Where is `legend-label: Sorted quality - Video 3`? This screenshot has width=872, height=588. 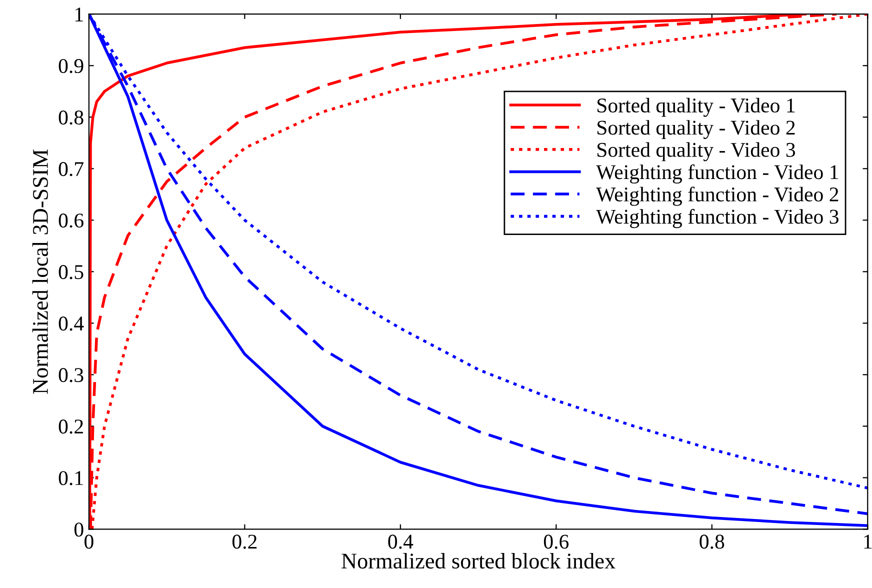 legend-label: Sorted quality - Video 3 is located at coordinates (696, 152).